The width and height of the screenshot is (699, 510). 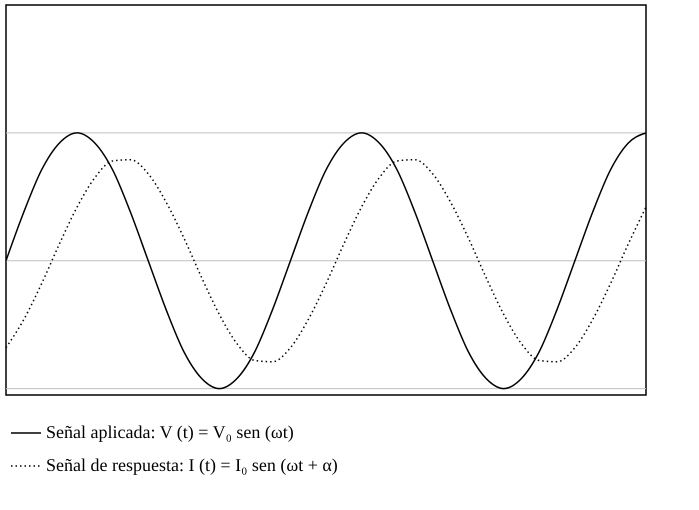 I want to click on legend-label: Señal de respuesta: I (t) = I₀ sen (ωt + α), so click(x=192, y=465).